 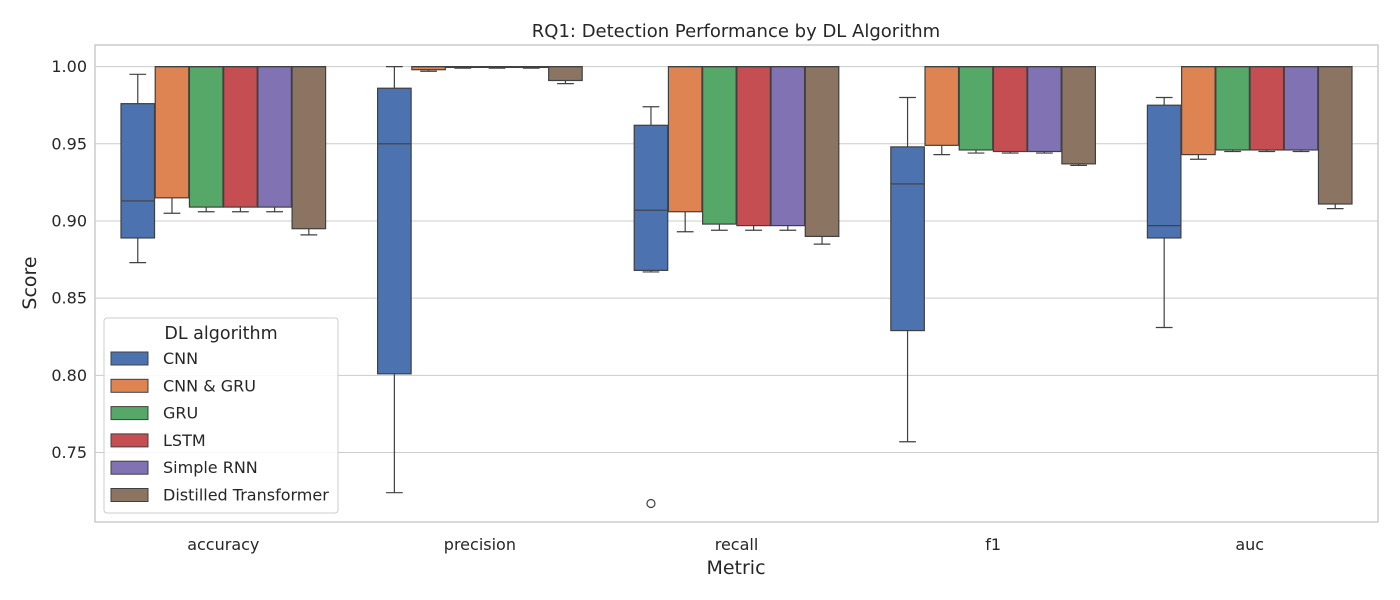 I want to click on x-tick-label: accuracy, so click(x=223, y=544).